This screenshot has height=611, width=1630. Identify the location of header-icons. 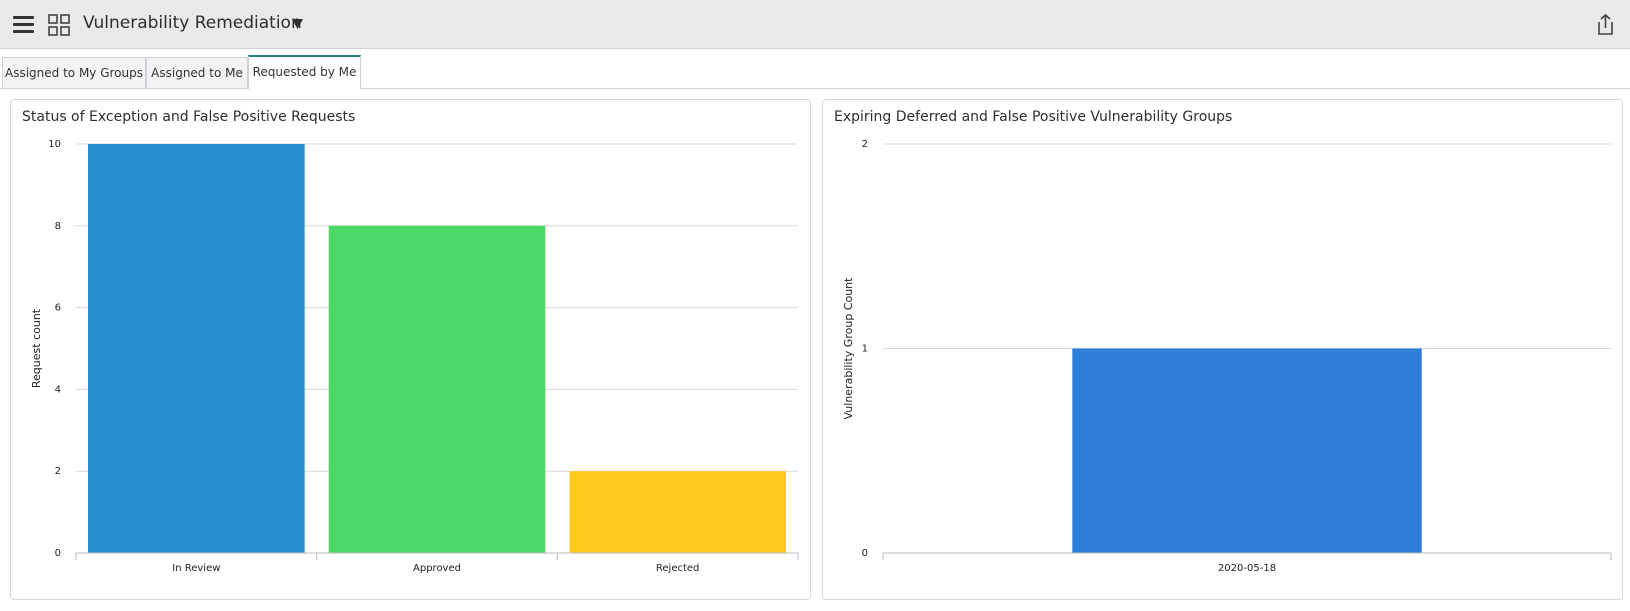
(813, 24).